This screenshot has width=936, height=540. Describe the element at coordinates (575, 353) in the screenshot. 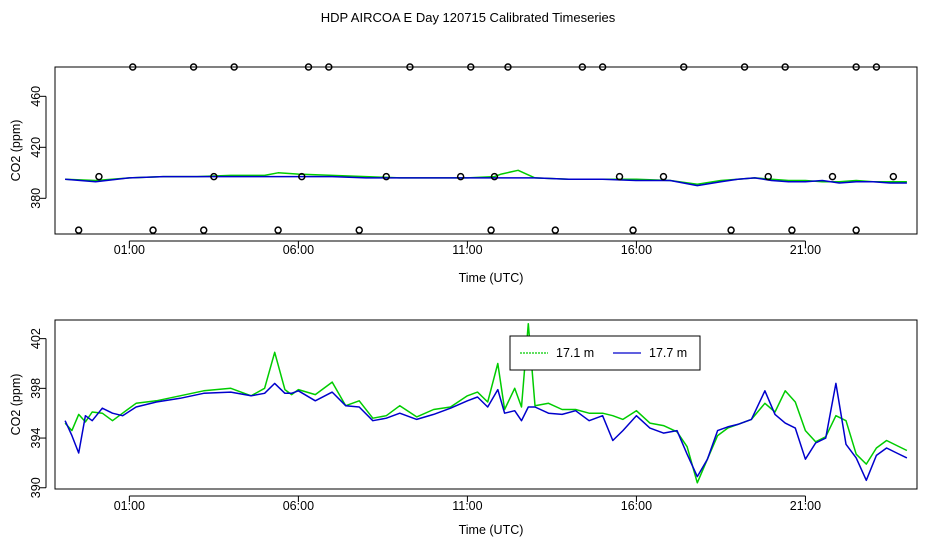

I see `legend-label: 17.1 m` at that location.